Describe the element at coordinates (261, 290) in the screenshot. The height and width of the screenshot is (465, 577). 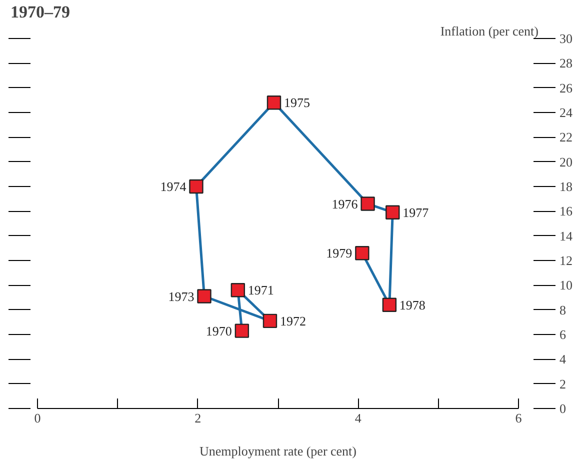
I see `annotation: 1971` at that location.